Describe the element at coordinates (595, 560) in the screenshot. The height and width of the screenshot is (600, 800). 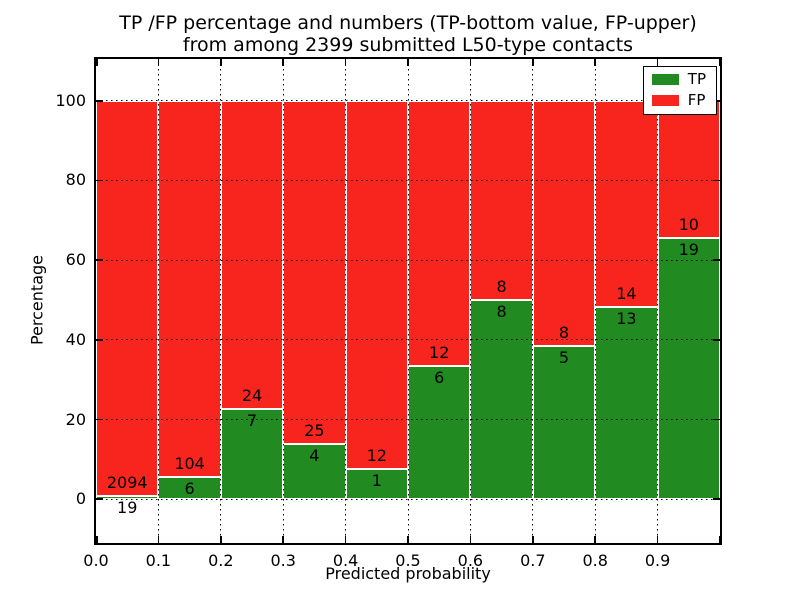
I see `x-tick-label: 0.8` at that location.